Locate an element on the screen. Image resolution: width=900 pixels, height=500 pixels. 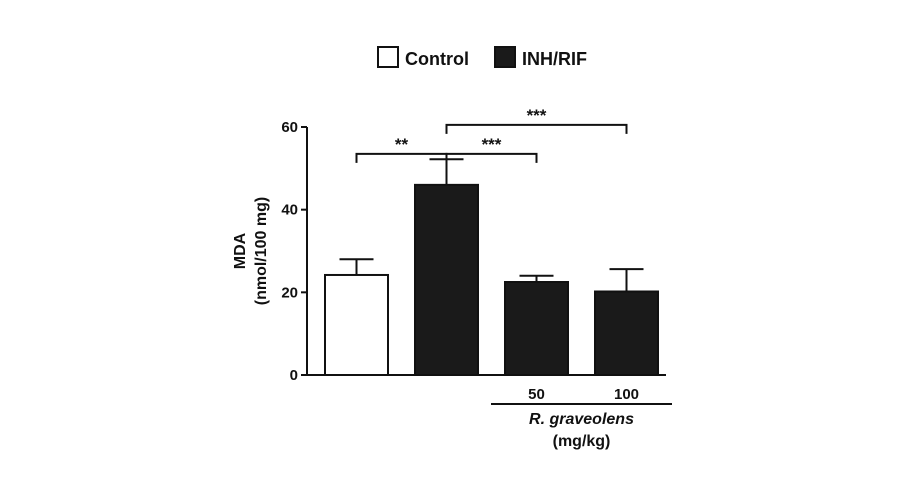
x-axis: 50 100 is located at coordinates (489, 389).